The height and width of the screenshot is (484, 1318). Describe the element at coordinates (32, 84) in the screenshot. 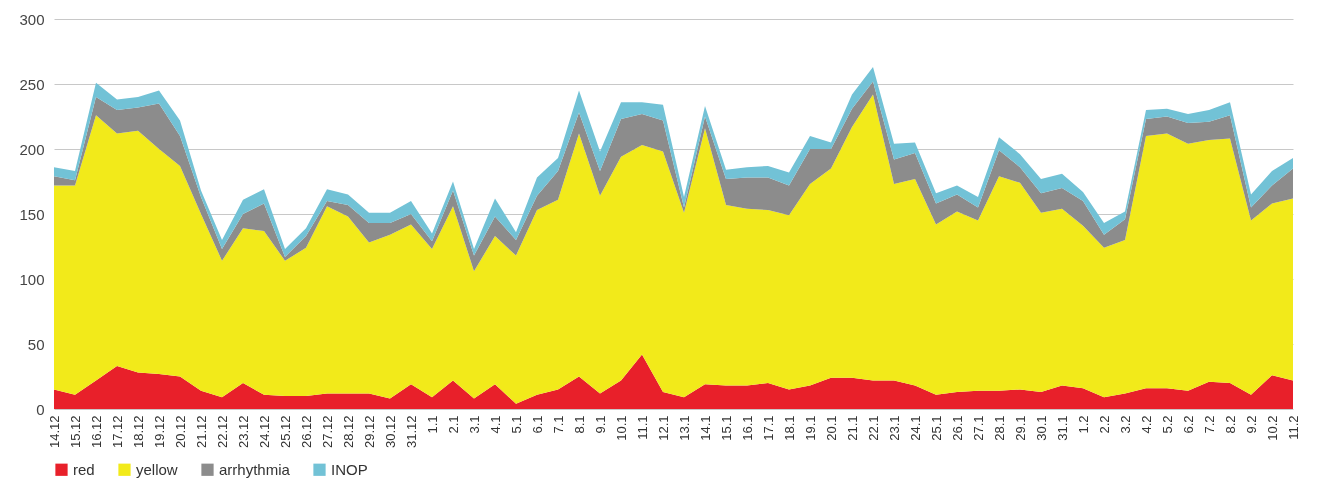

I see `y-tick-label: 250` at that location.